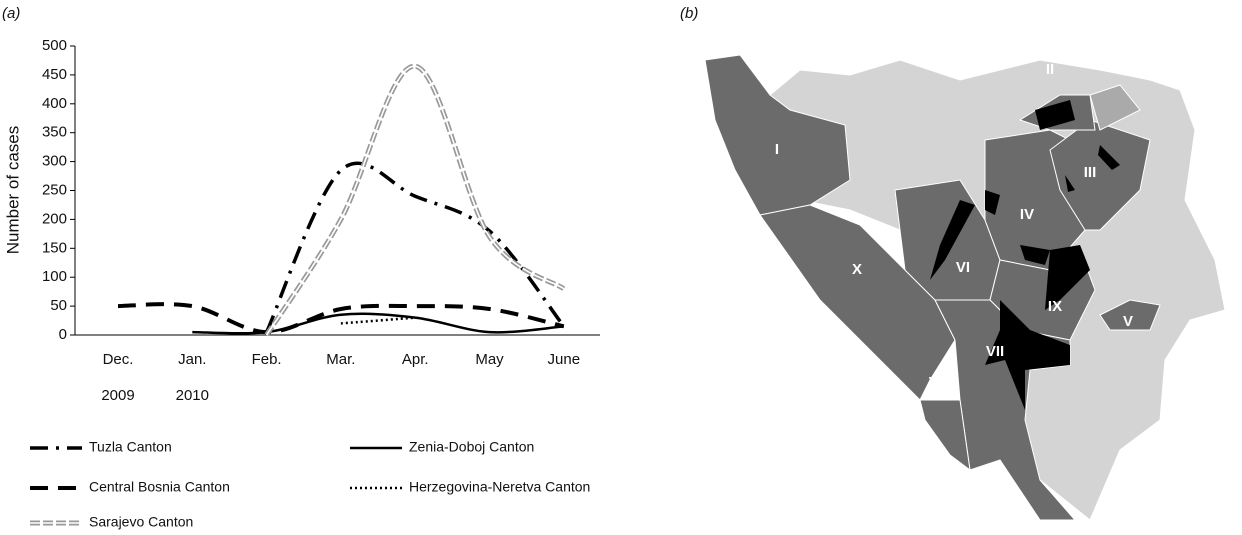 This screenshot has height=535, width=1242. Describe the element at coordinates (1050, 69) in the screenshot. I see `region-label: II` at that location.